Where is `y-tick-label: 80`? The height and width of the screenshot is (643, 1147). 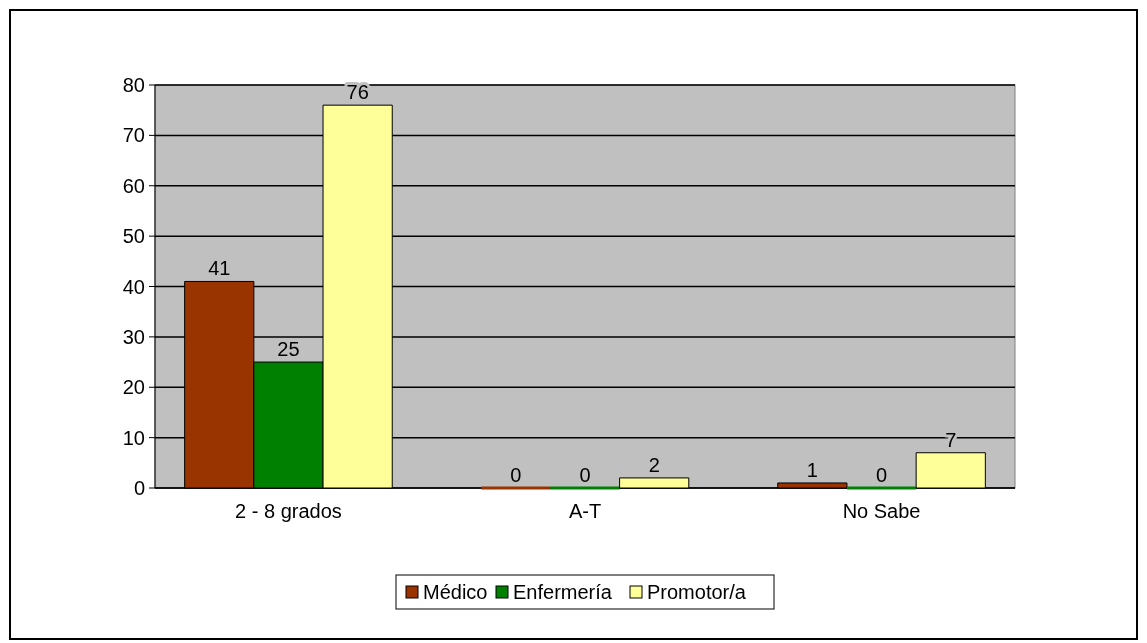
y-tick-label: 80 is located at coordinates (133, 85).